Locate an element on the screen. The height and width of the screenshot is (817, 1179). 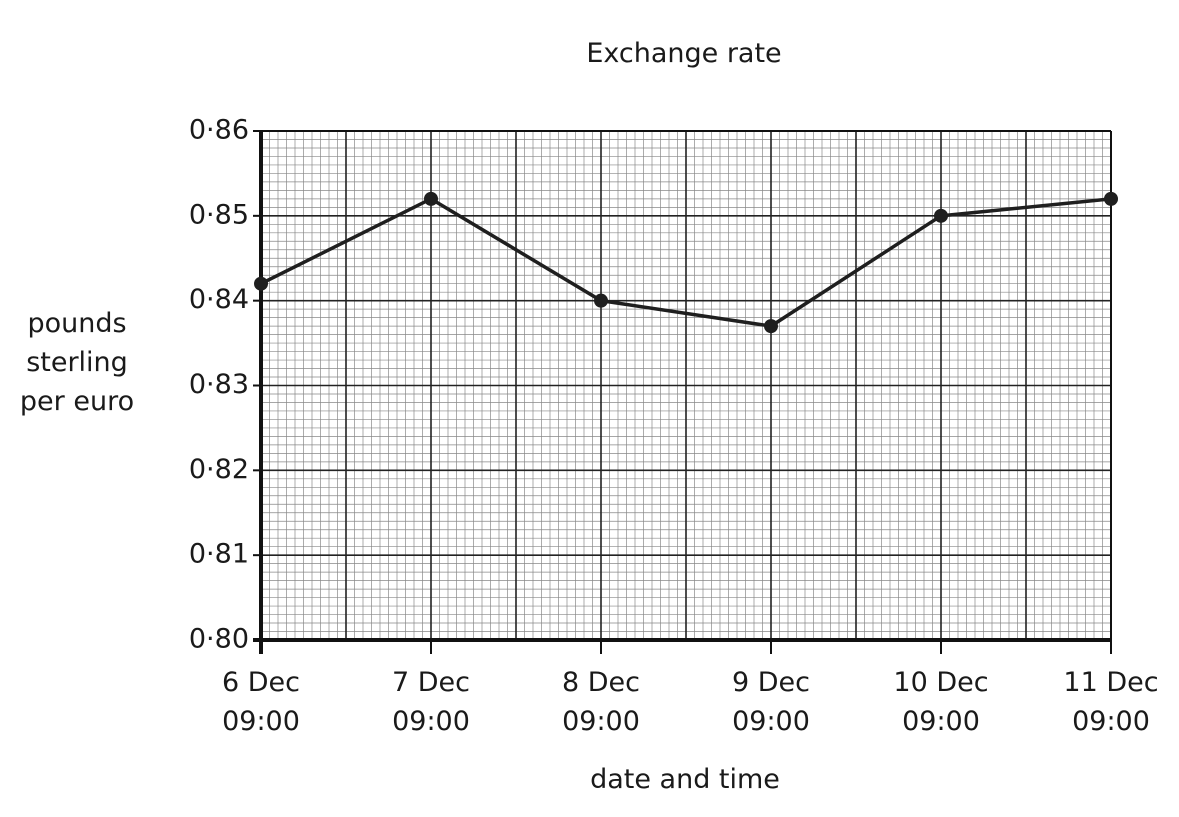
x-tick-label: 10 Dec 09:00 is located at coordinates (941, 702).